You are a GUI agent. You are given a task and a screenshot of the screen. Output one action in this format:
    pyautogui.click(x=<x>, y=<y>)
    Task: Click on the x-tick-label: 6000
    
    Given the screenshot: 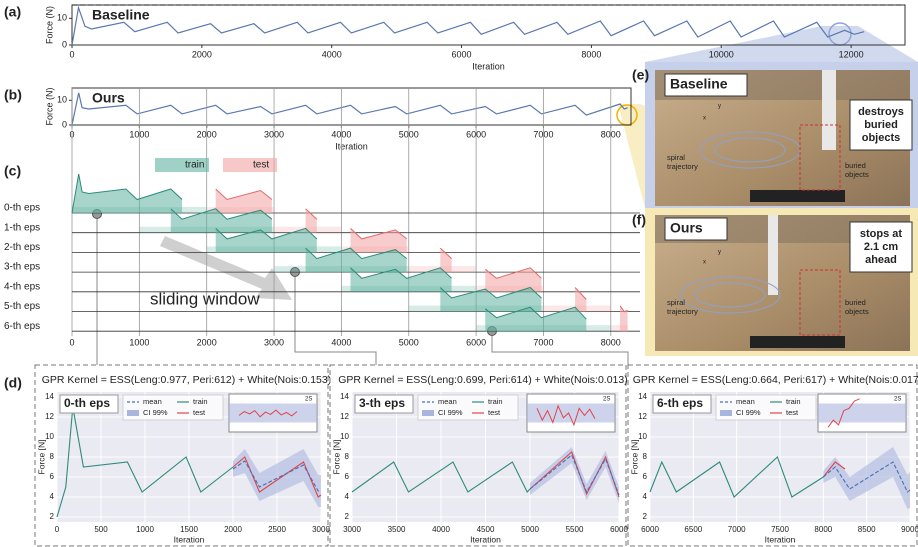 What is the action you would take?
    pyautogui.click(x=462, y=54)
    